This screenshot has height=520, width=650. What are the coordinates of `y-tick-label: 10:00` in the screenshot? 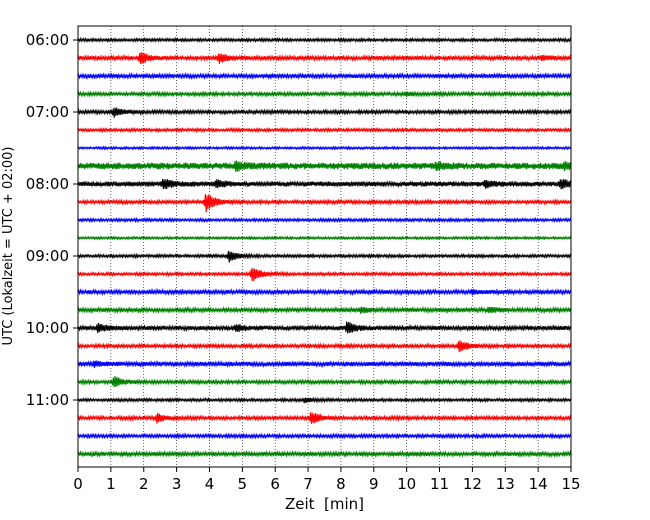 It's located at (47, 328).